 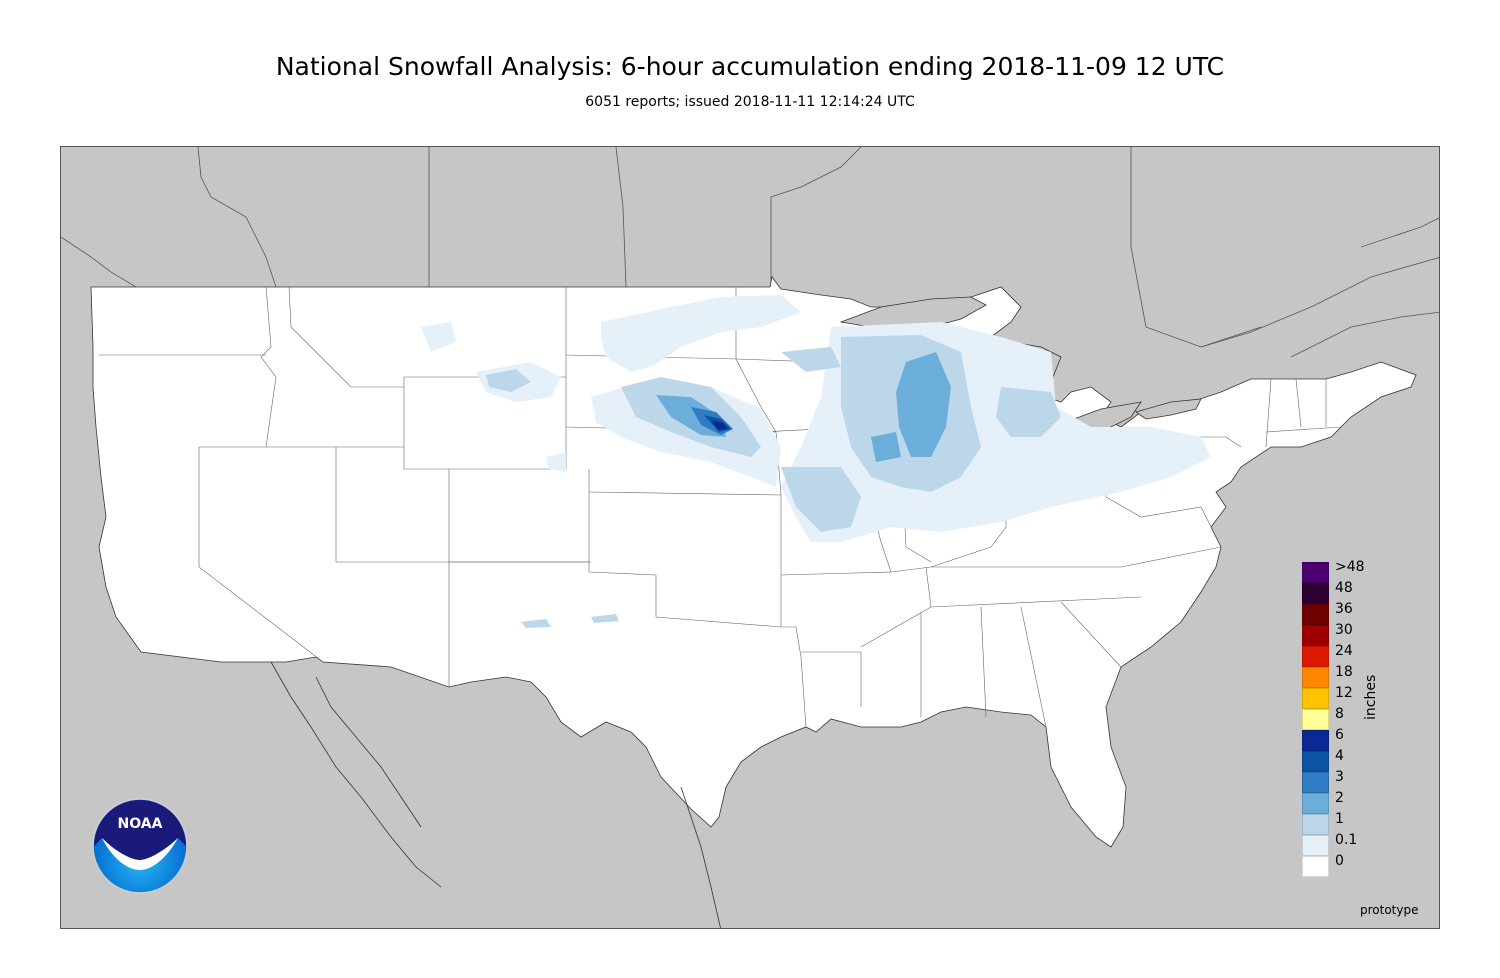 I want to click on legend-tick-label: 12, so click(x=1344, y=693).